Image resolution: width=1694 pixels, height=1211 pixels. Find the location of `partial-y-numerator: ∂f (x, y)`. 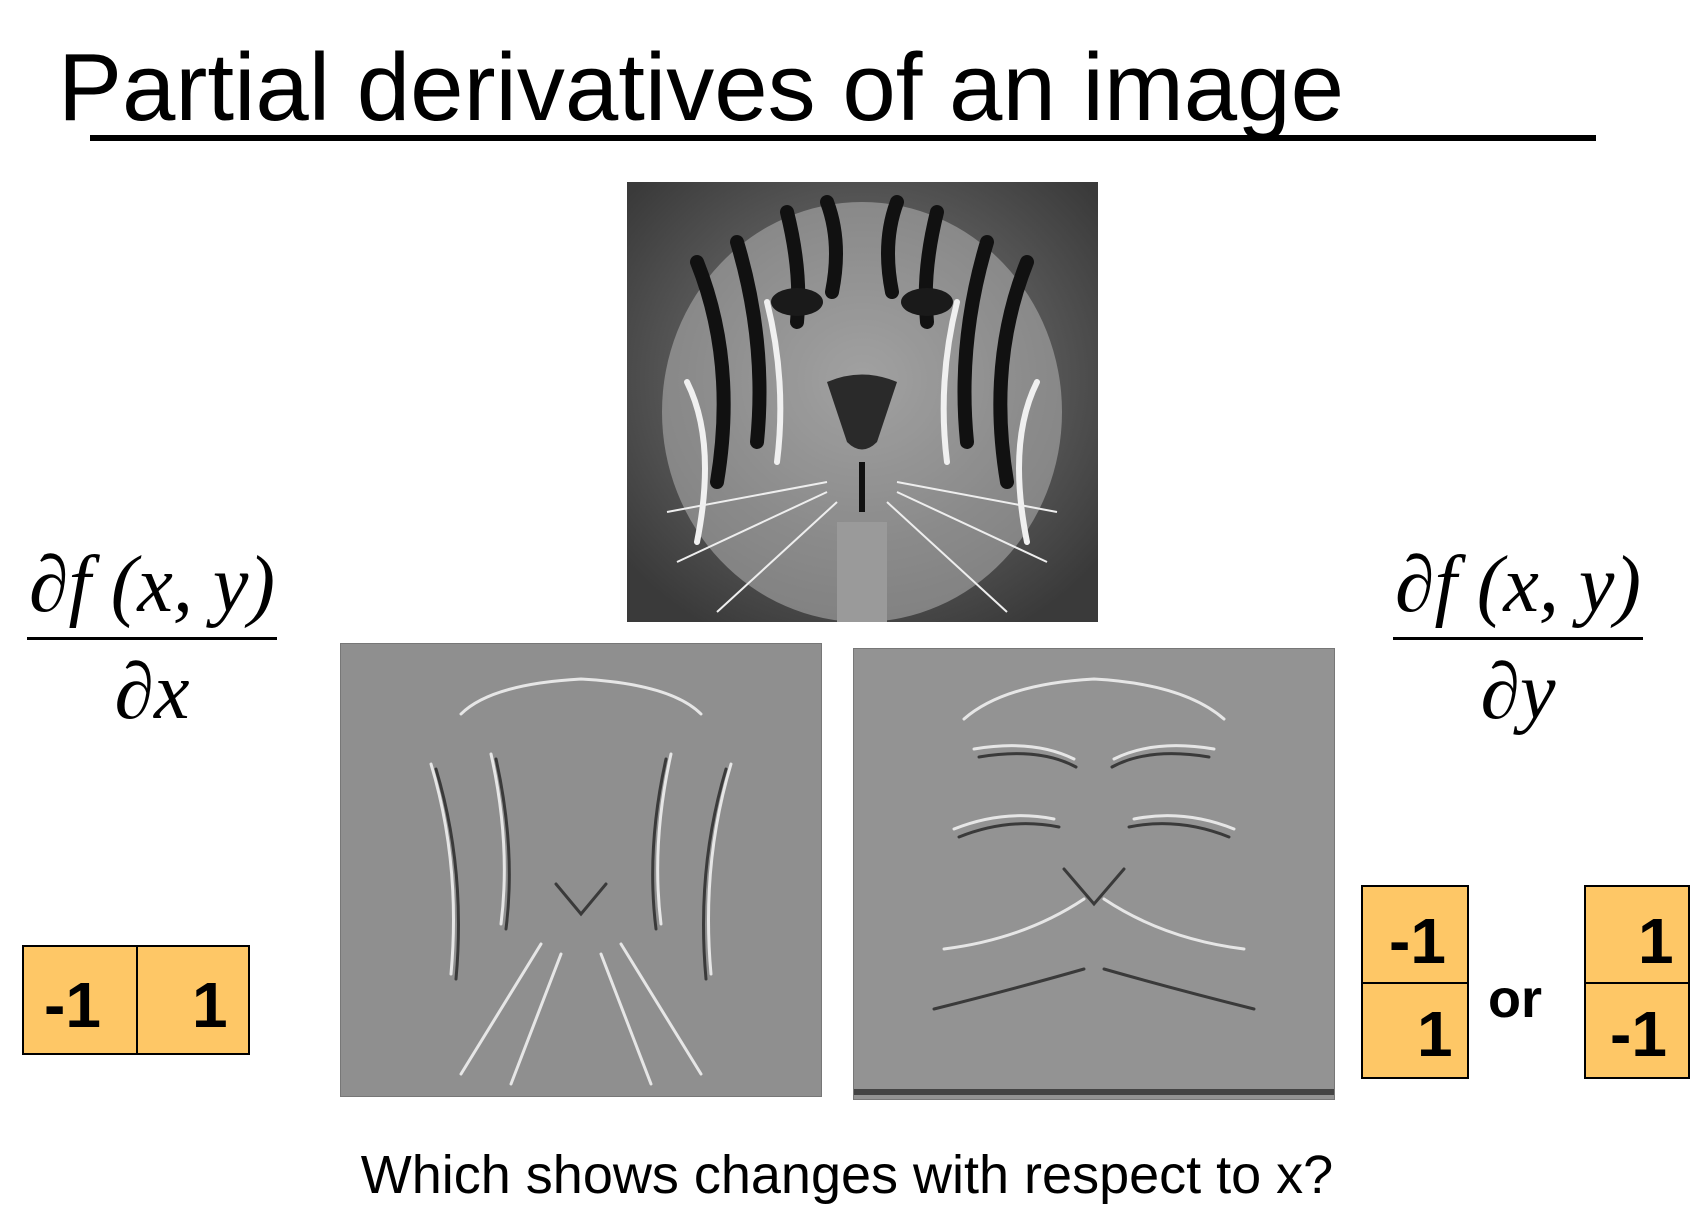

partial-y-numerator: ∂f (x, y) is located at coordinates (1518, 585).